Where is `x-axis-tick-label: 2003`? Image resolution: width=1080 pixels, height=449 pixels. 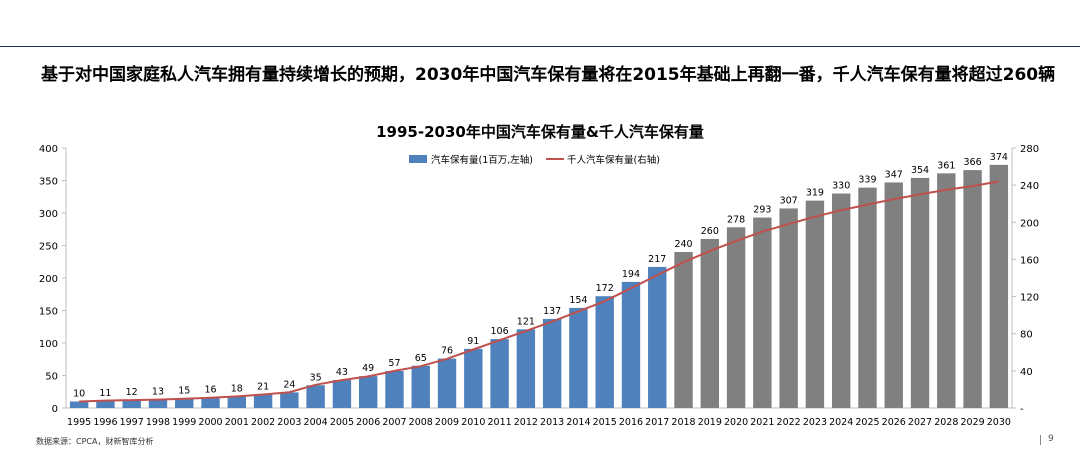
x-axis-tick-label: 2003 is located at coordinates (289, 422).